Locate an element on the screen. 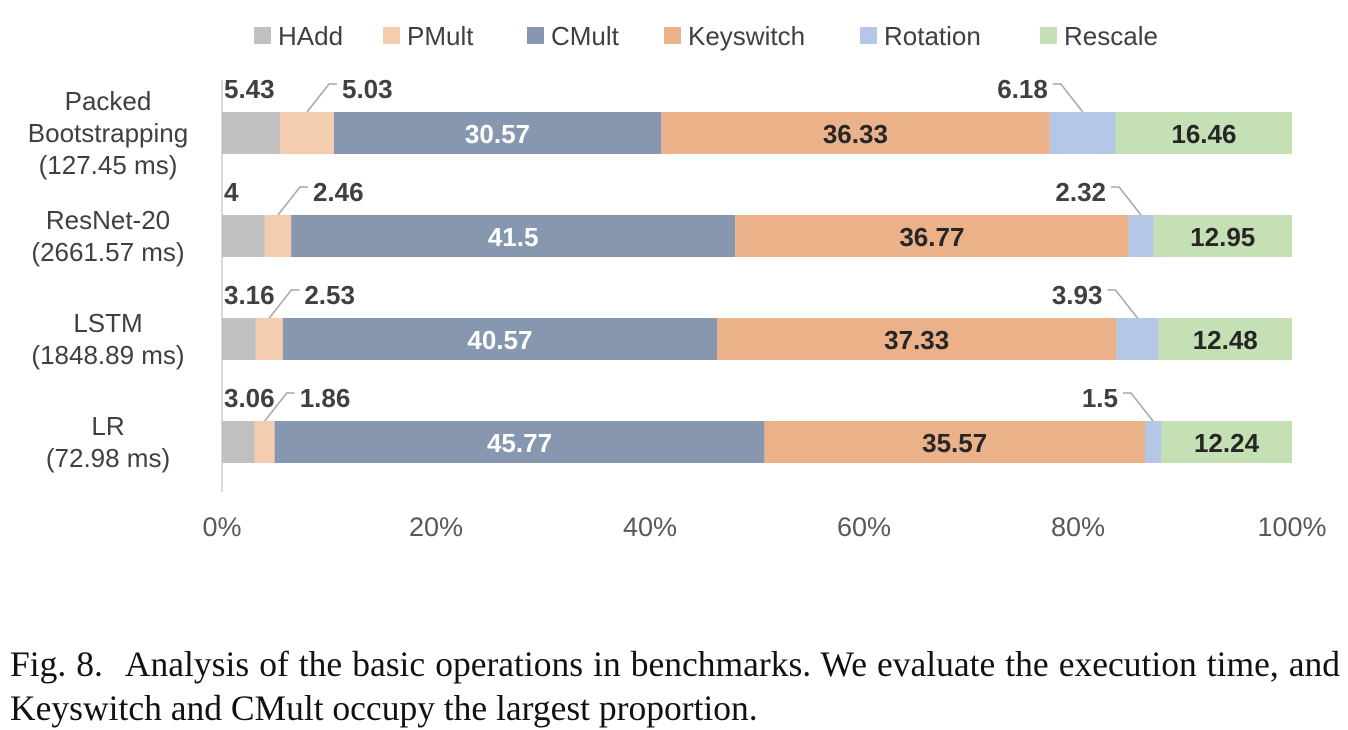 The image size is (1348, 730). legend-label-pmult: PMult is located at coordinates (440, 36).